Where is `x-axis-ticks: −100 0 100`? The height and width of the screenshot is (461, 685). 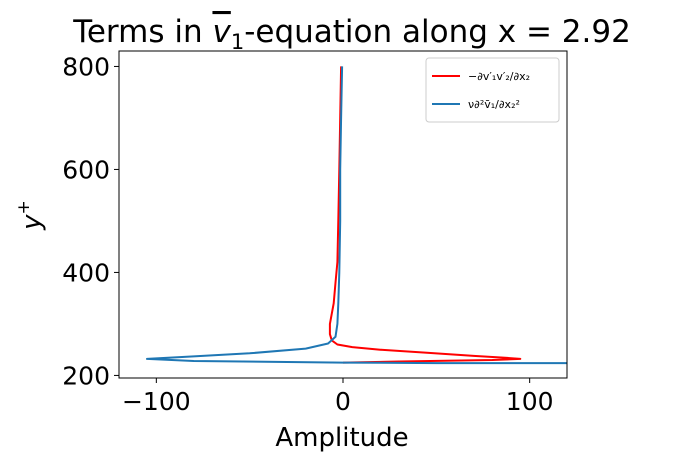
x-axis-ticks: −100 0 100 is located at coordinates (338, 397).